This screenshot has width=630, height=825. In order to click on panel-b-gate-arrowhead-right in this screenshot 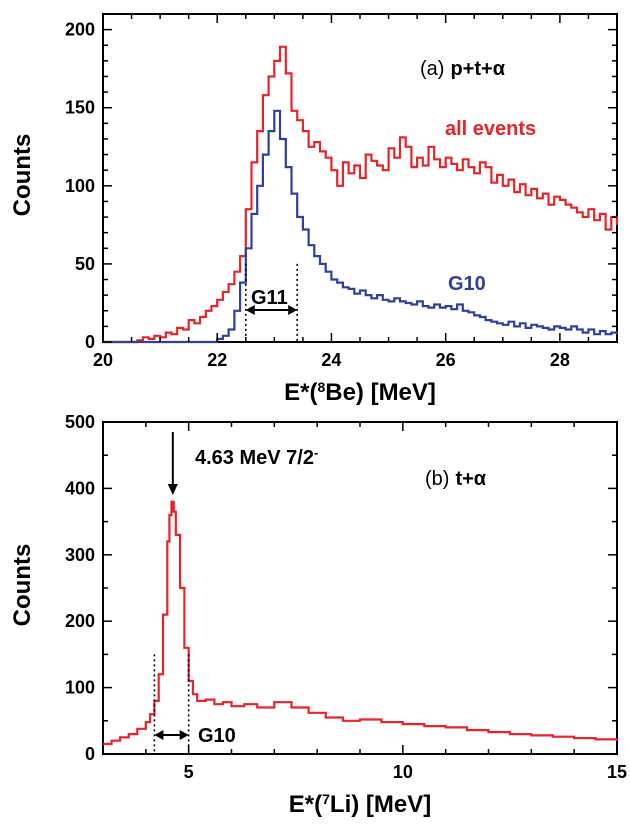, I will do `click(184, 735)`.